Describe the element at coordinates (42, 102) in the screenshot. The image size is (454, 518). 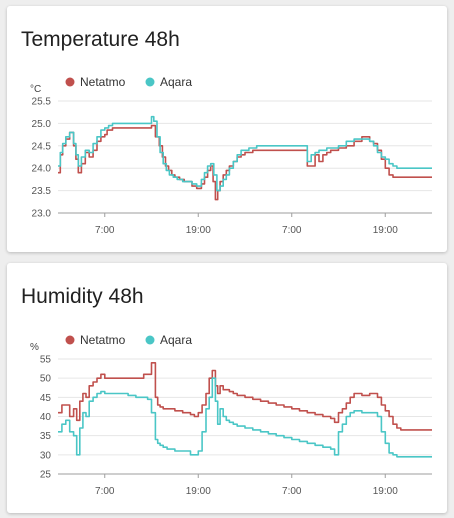
I see `y-tick-label: 25.5` at that location.